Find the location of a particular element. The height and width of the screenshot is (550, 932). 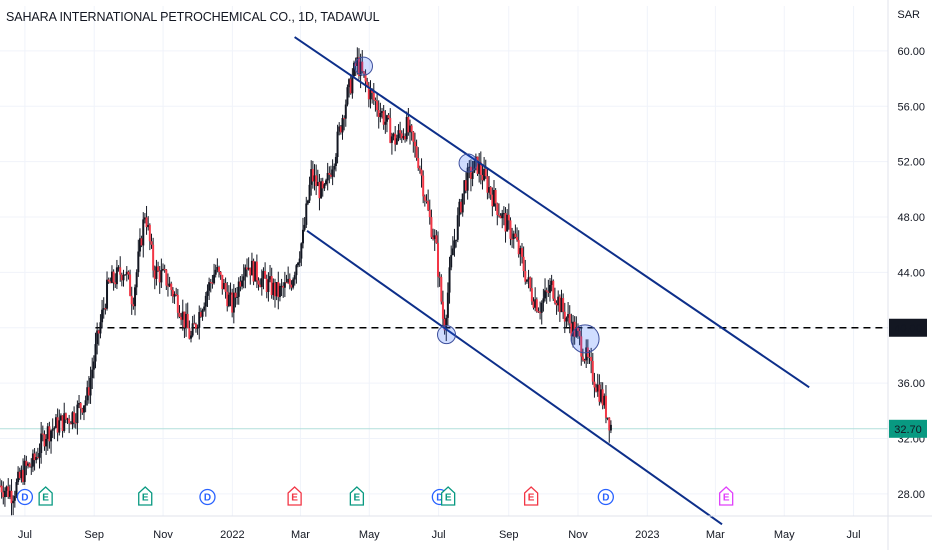

event-marker-label: D is located at coordinates (605, 498).